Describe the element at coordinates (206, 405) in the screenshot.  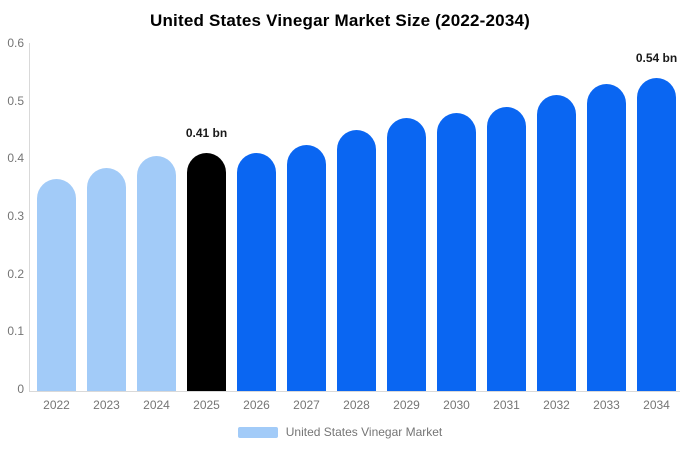
I see `x-tick-label-2025: 2025` at that location.